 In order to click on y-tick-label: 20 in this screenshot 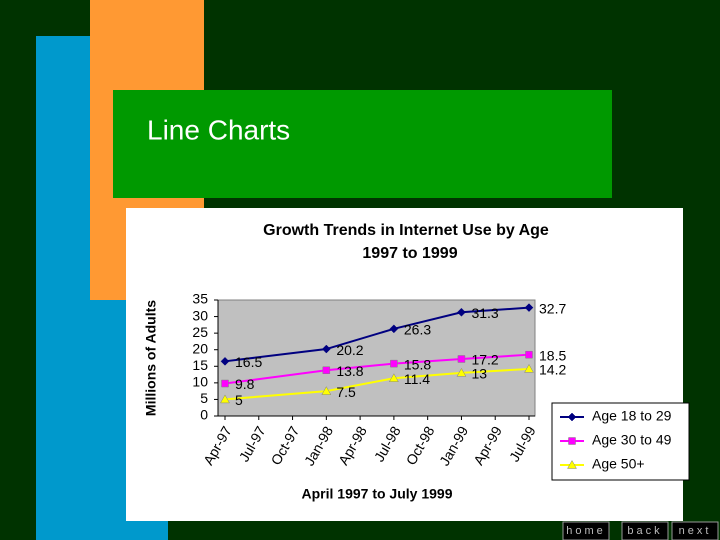, I will do `click(200, 348)`.